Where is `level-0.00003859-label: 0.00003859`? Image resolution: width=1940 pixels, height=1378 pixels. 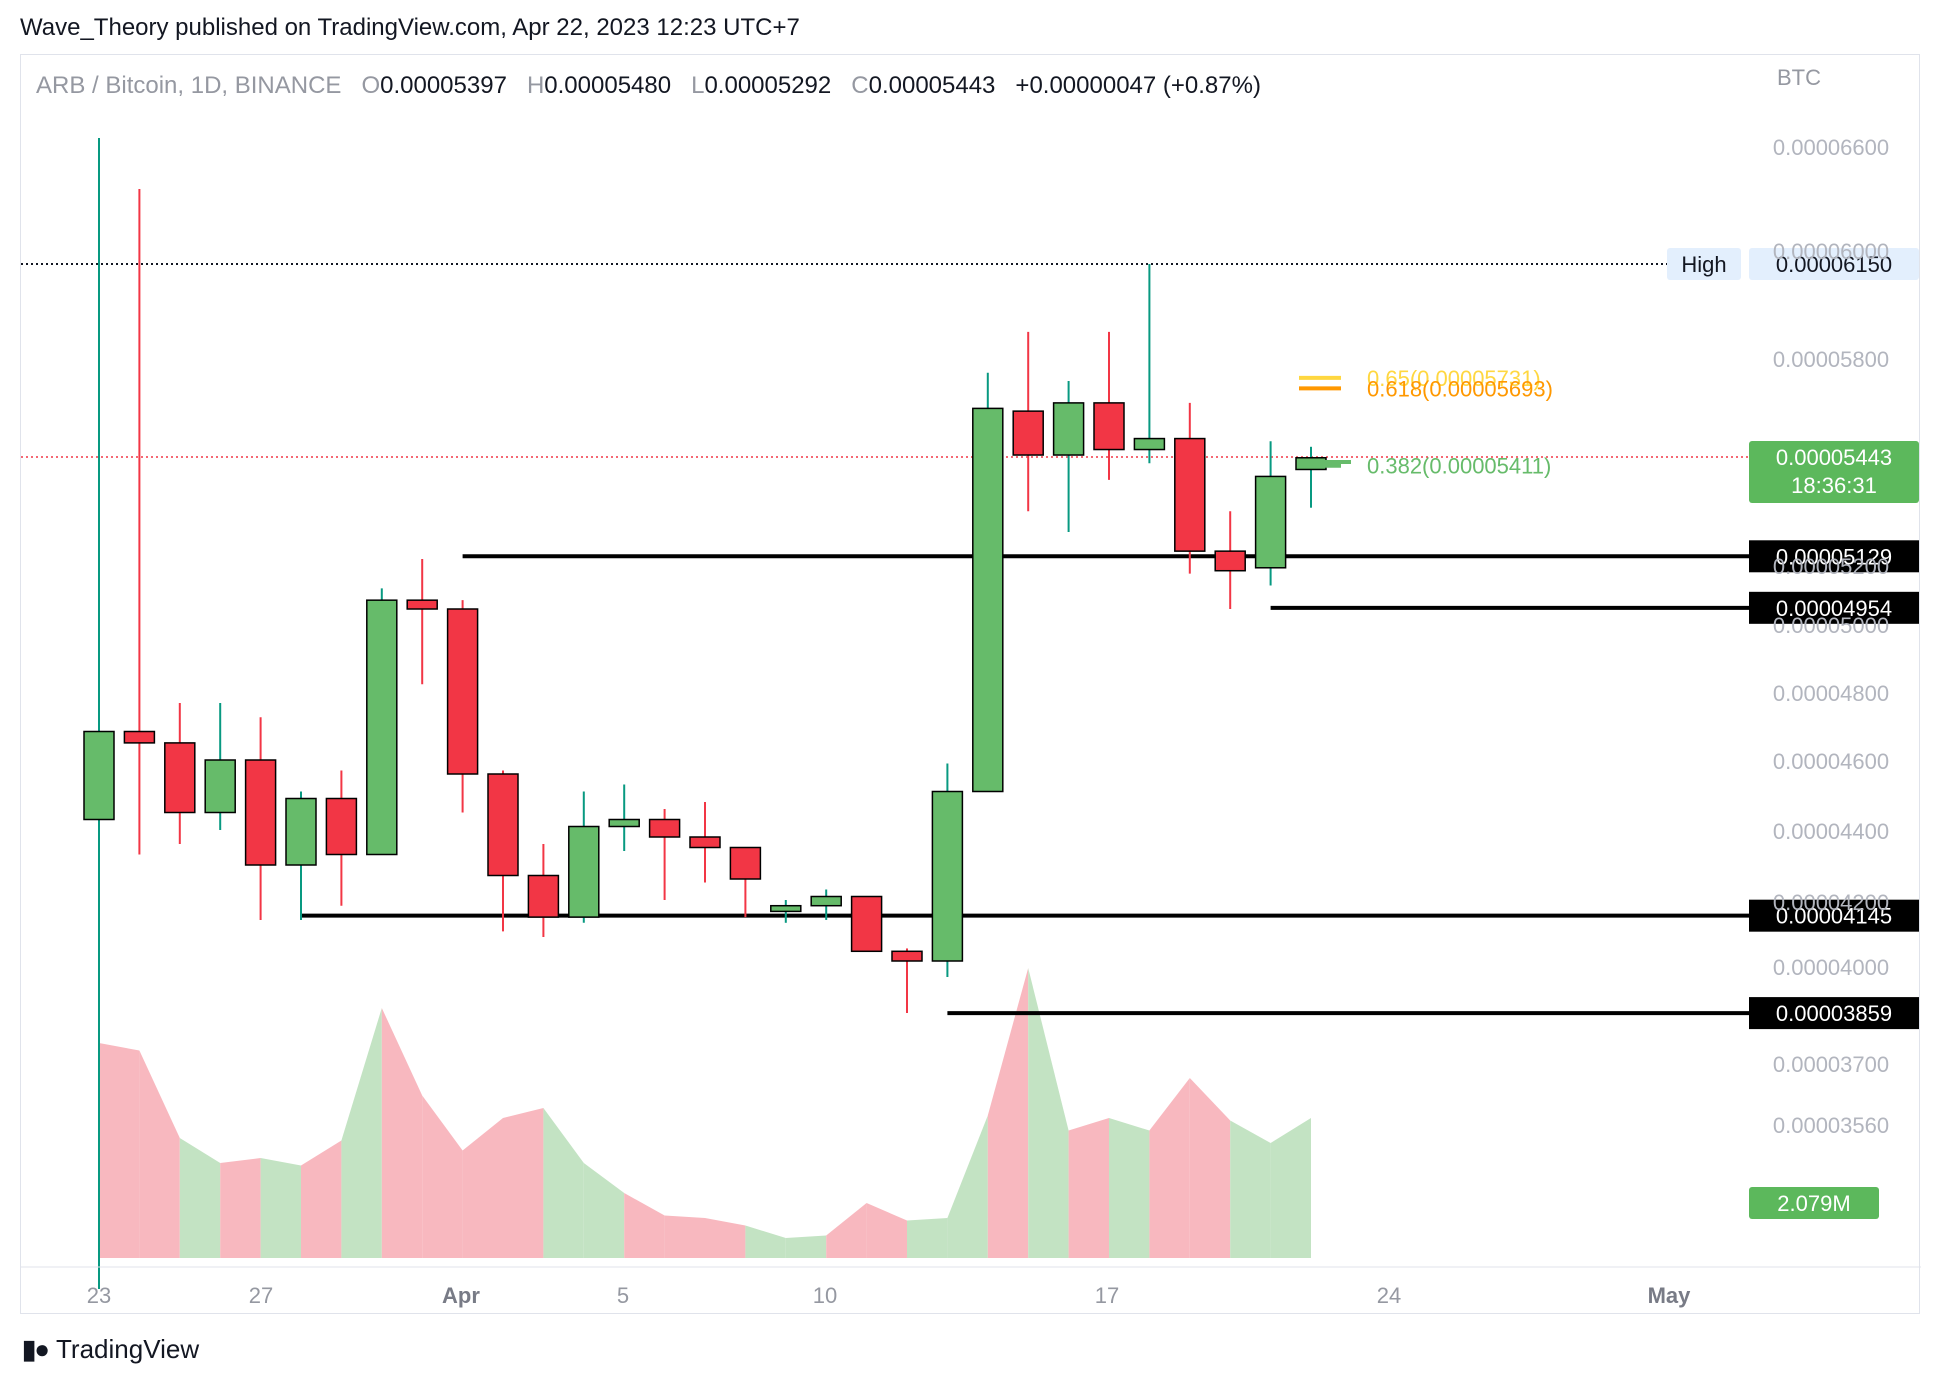 level-0.00003859-label: 0.00003859 is located at coordinates (1834, 1013).